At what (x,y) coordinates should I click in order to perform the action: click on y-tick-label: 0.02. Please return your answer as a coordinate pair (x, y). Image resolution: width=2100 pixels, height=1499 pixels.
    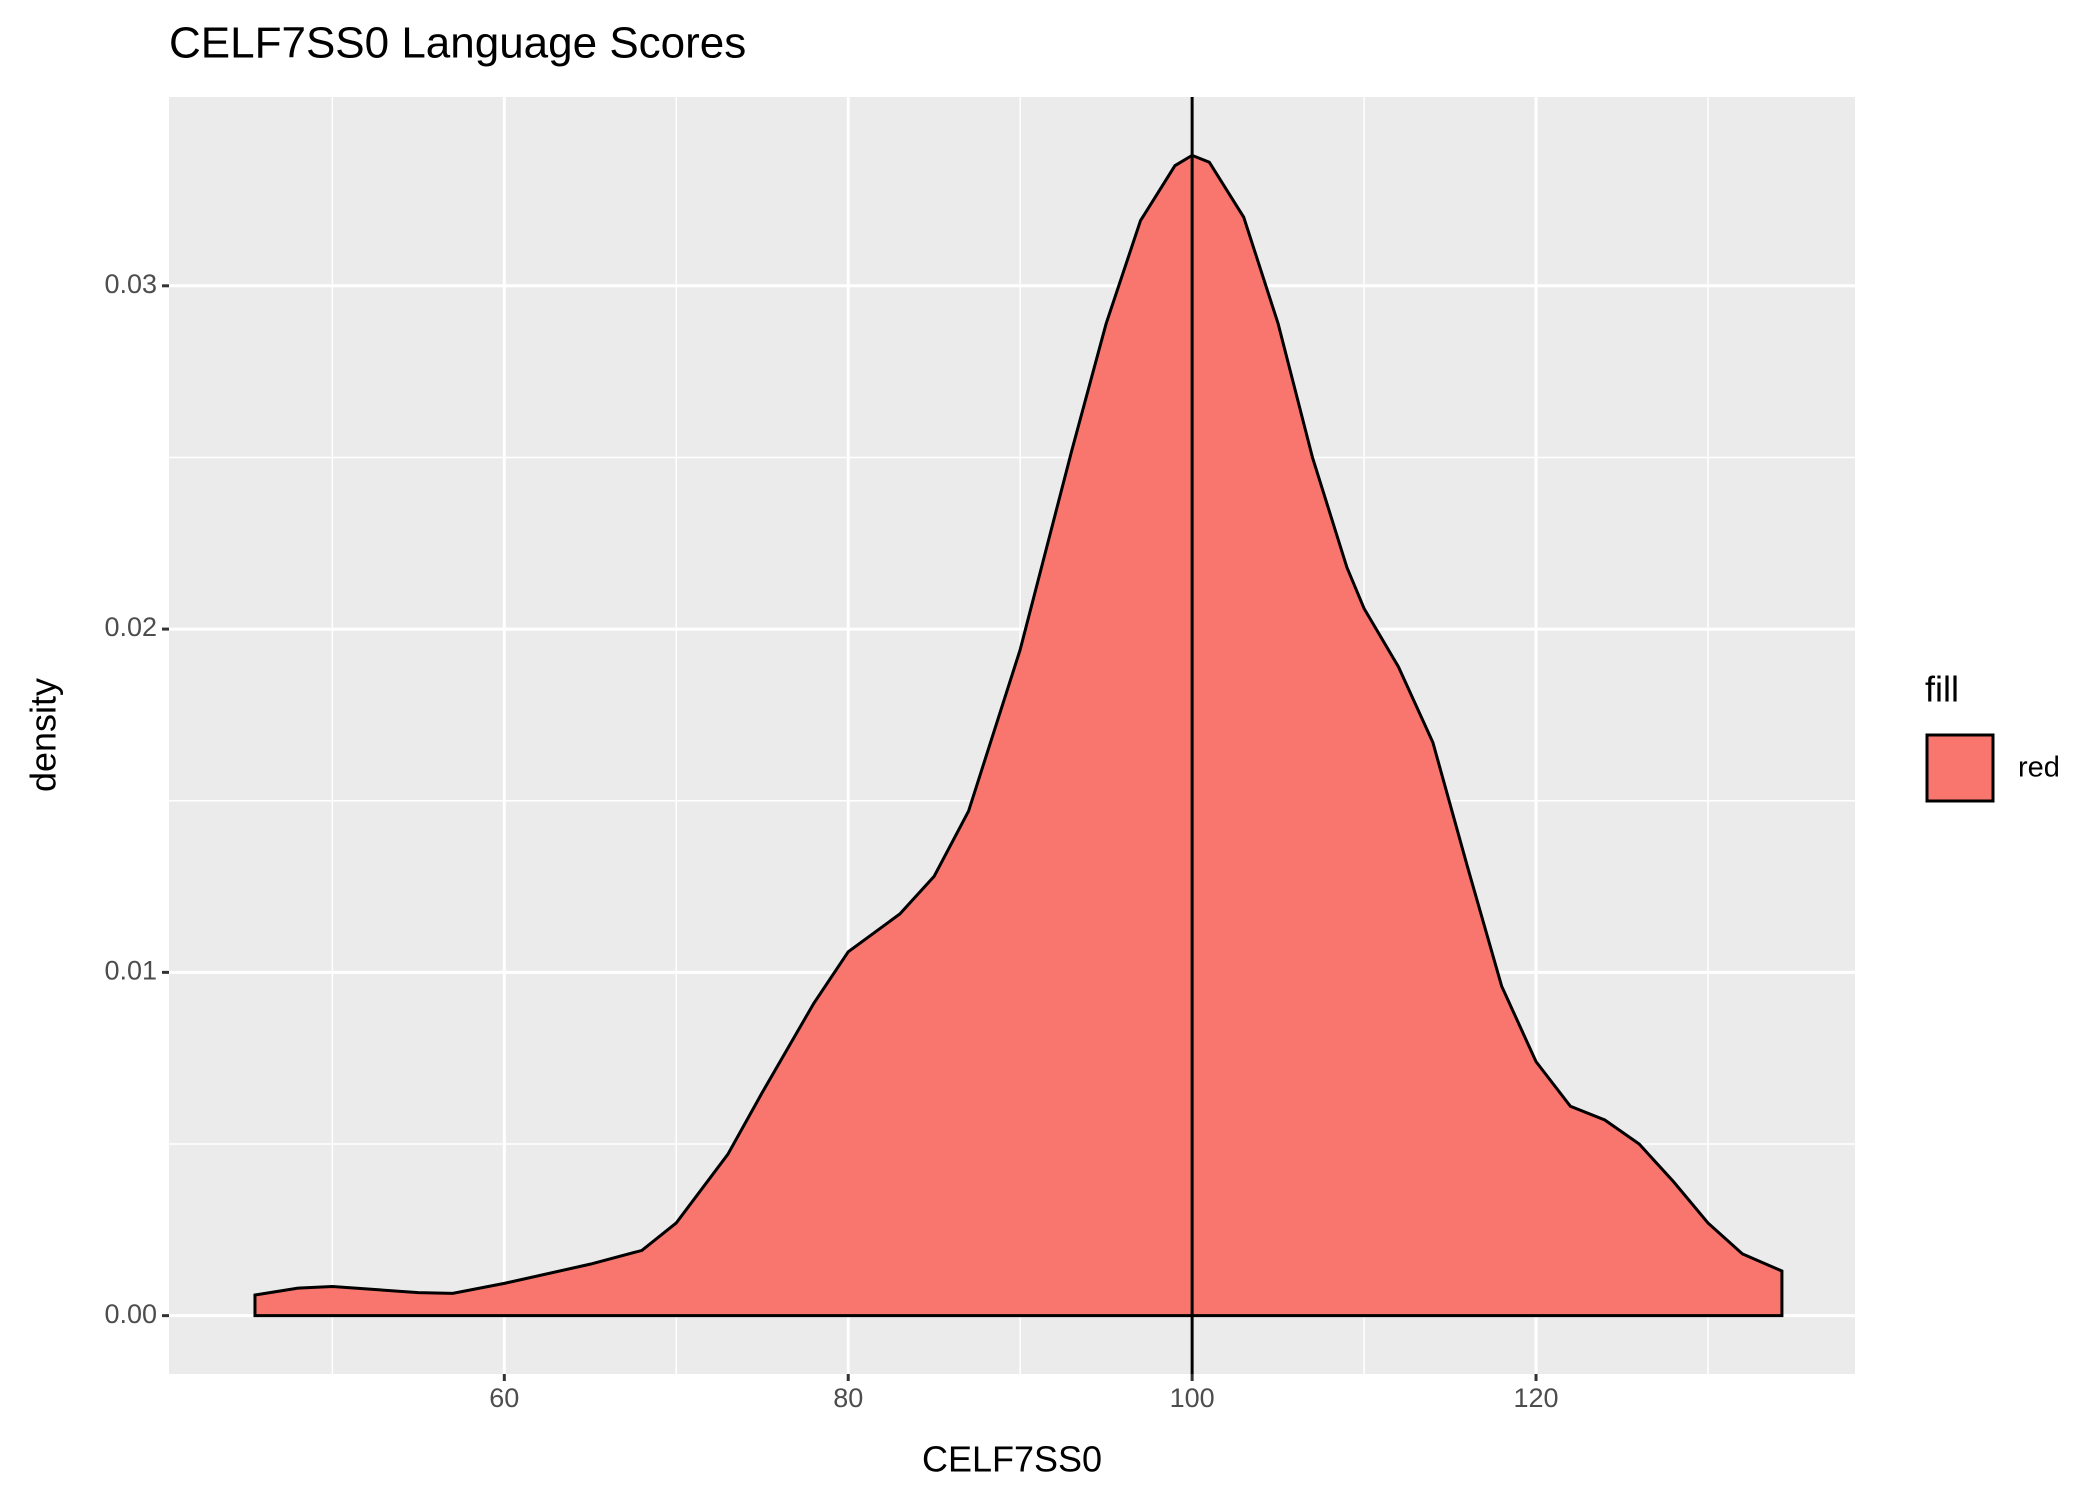
    Looking at the image, I should click on (130, 627).